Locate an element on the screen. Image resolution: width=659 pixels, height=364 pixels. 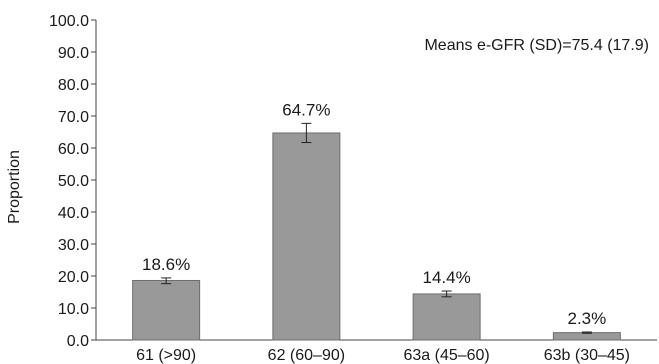
y-tick-label: 0.0 is located at coordinates (78, 341).